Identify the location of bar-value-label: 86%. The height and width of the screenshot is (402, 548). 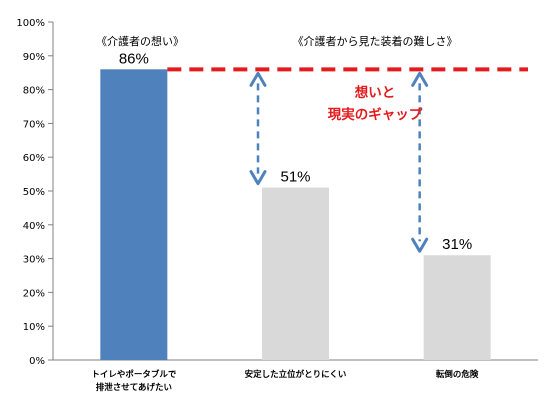
(134, 58).